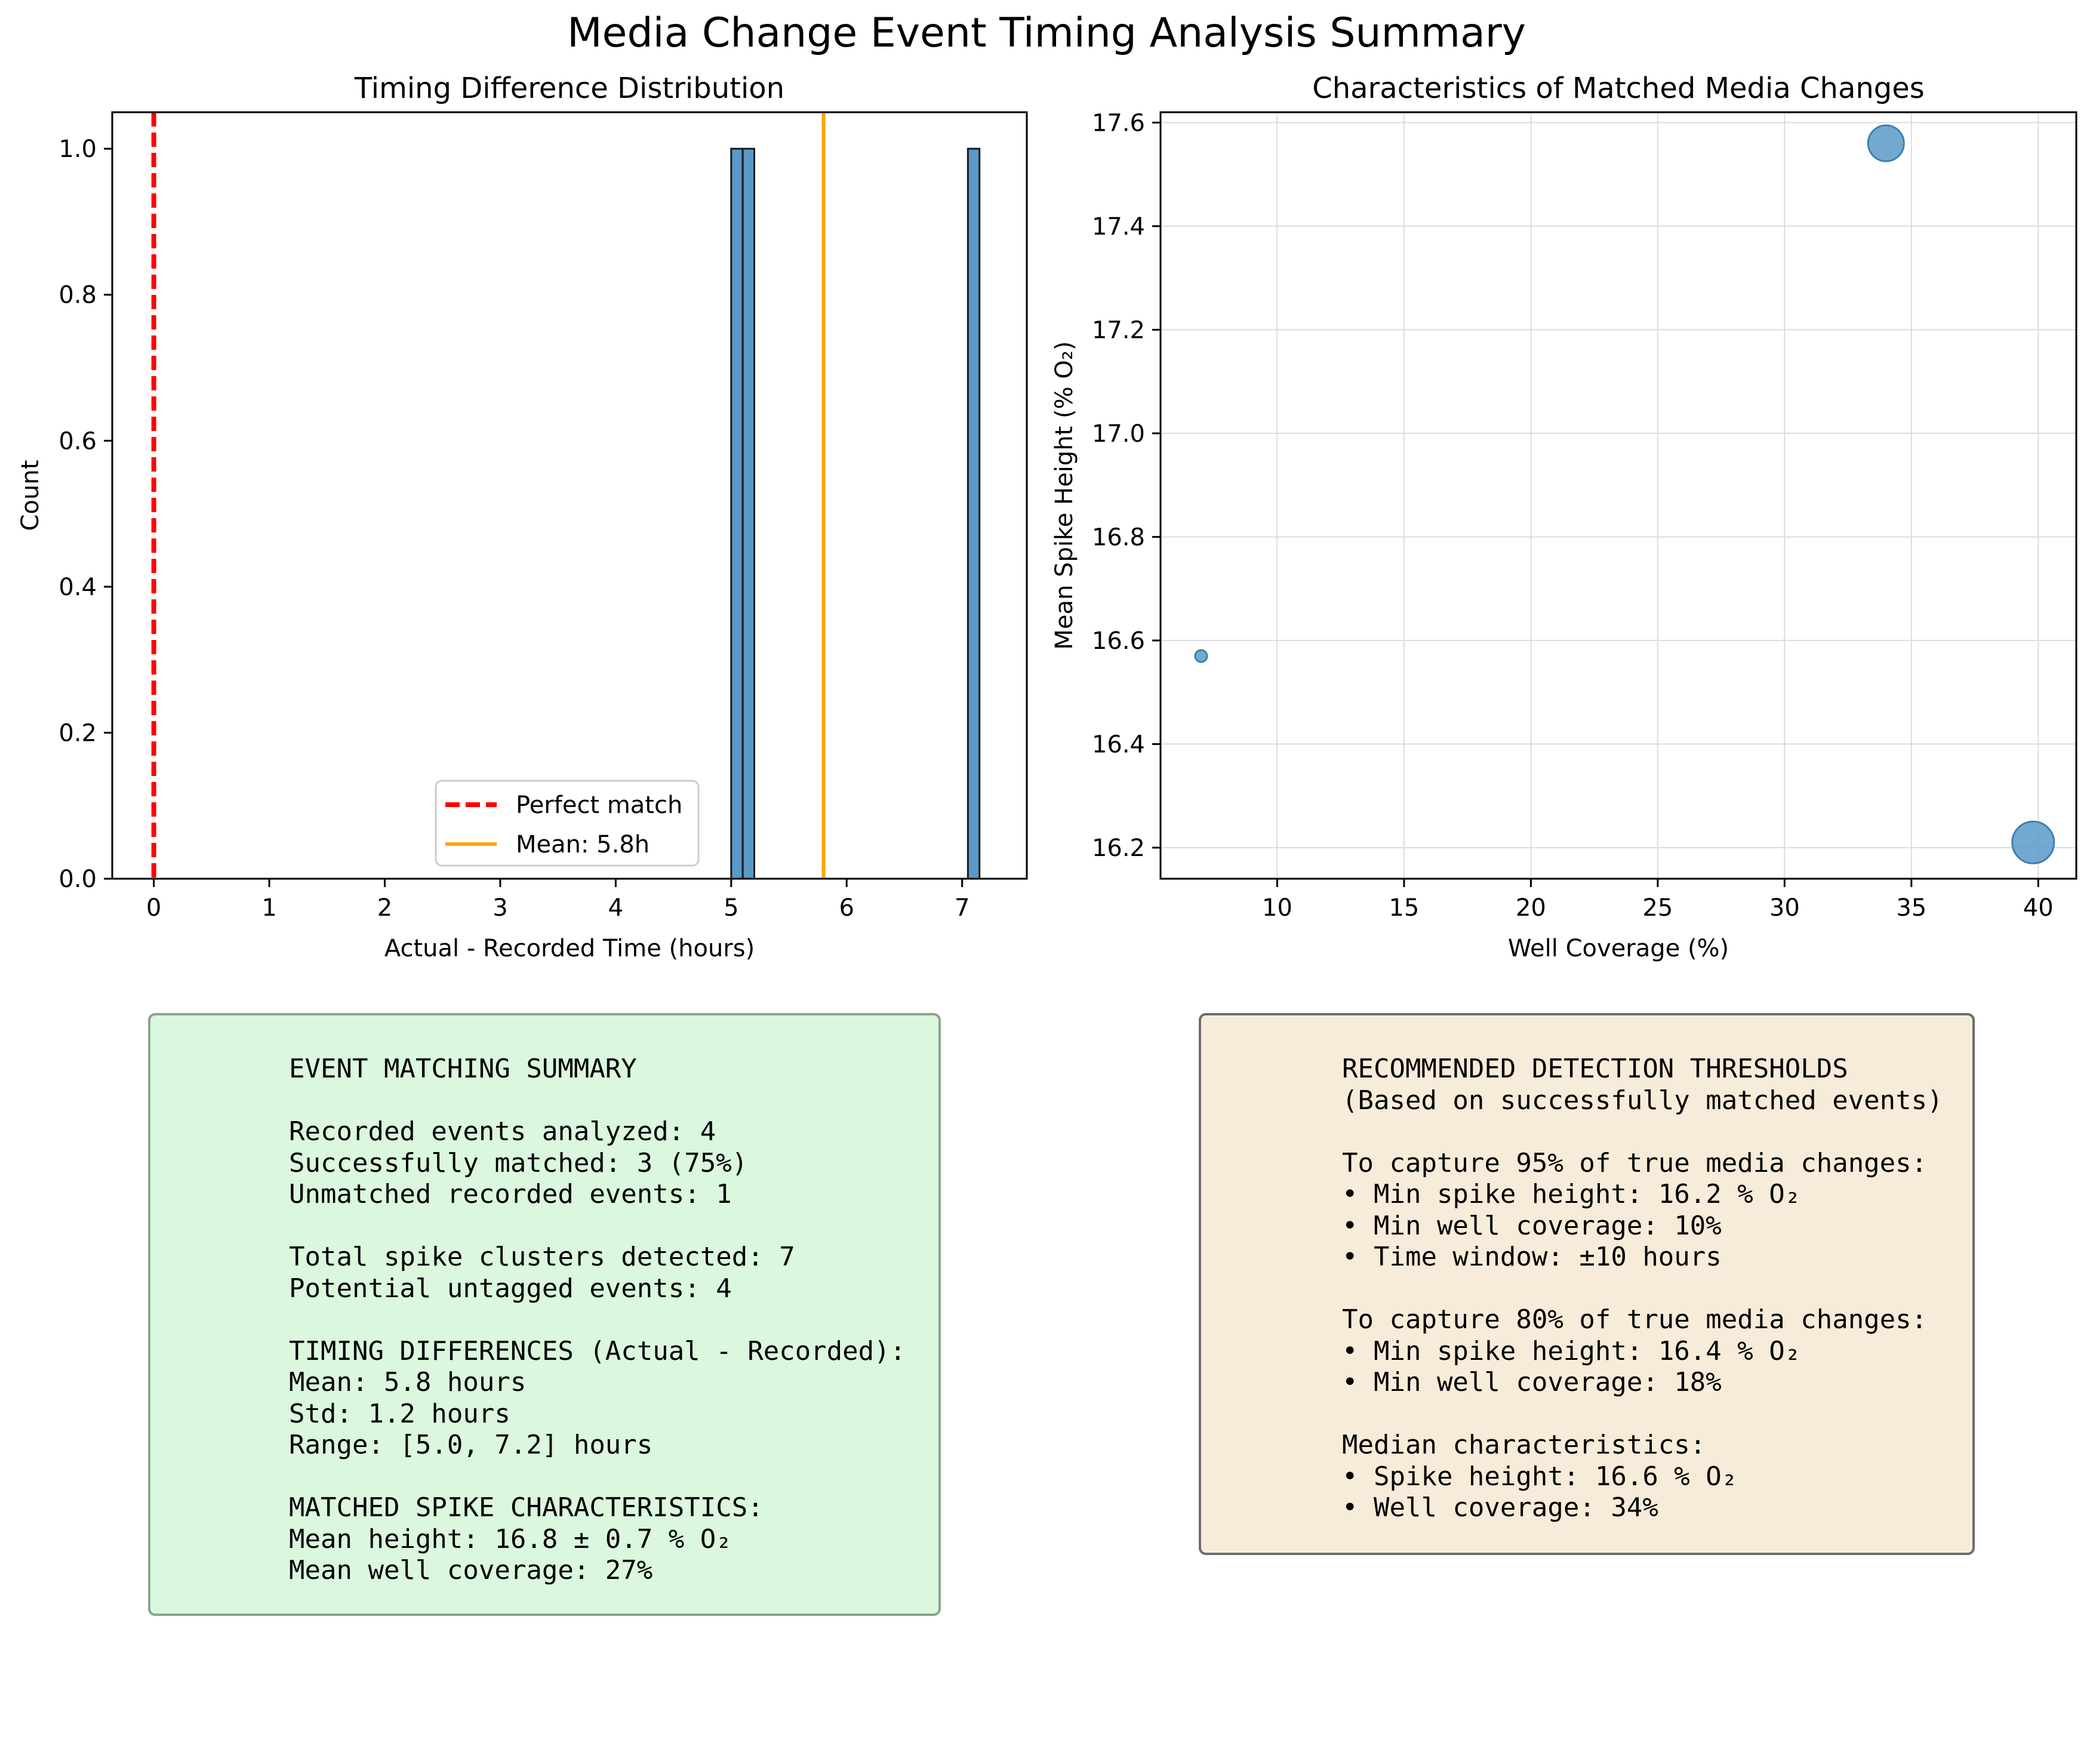 The height and width of the screenshot is (1764, 2093). What do you see at coordinates (2038, 908) in the screenshot?
I see `x-tick-label: 40` at bounding box center [2038, 908].